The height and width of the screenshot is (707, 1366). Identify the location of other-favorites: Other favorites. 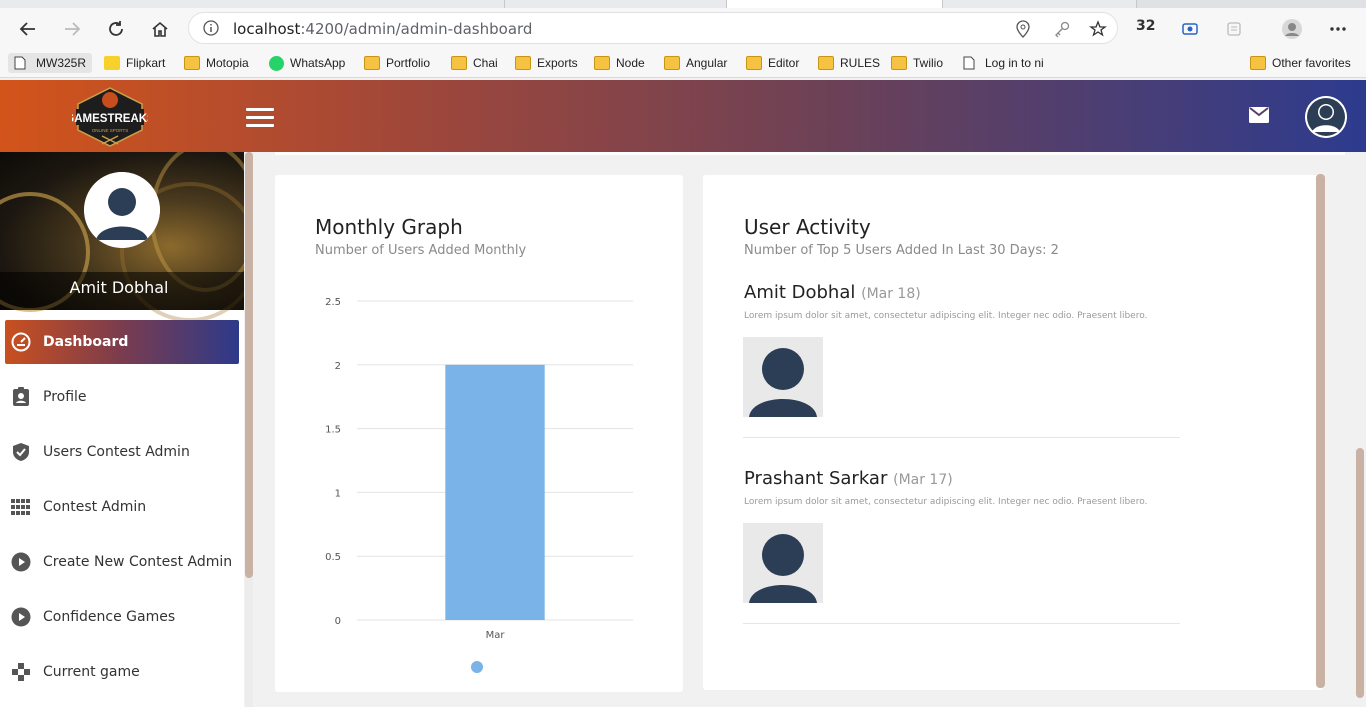
(1300, 63).